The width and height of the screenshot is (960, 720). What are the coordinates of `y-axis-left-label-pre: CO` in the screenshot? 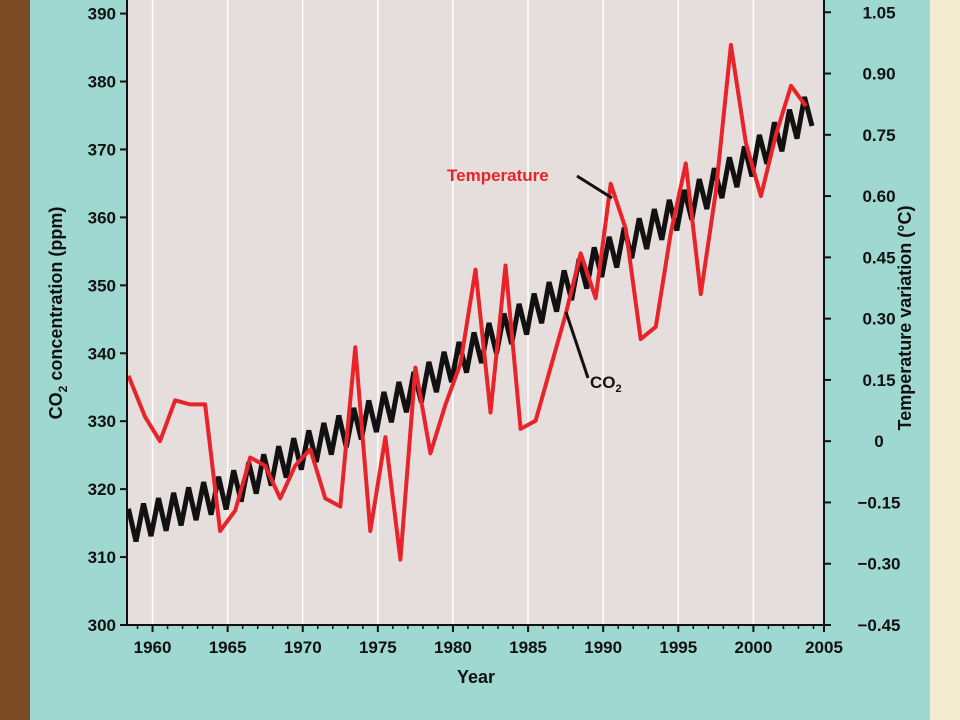 It's located at (56, 405).